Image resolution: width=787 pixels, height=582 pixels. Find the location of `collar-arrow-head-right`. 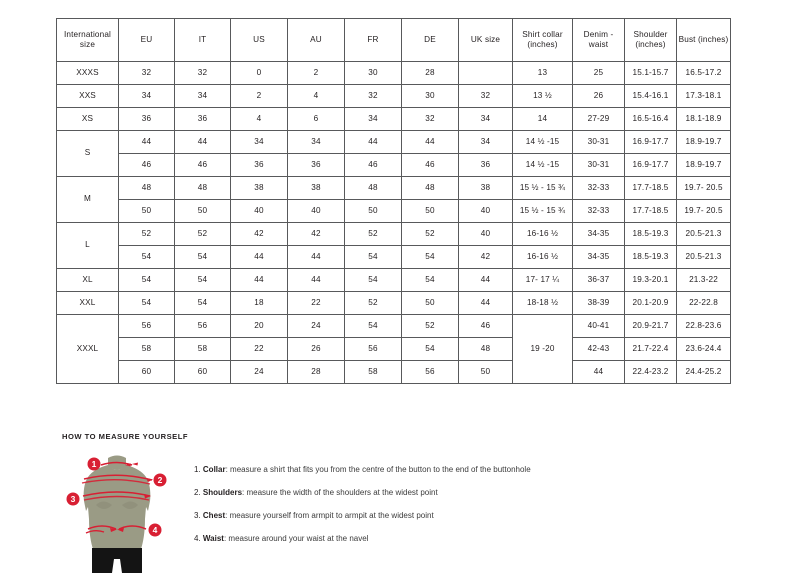

collar-arrow-head-right is located at coordinates (128, 465).